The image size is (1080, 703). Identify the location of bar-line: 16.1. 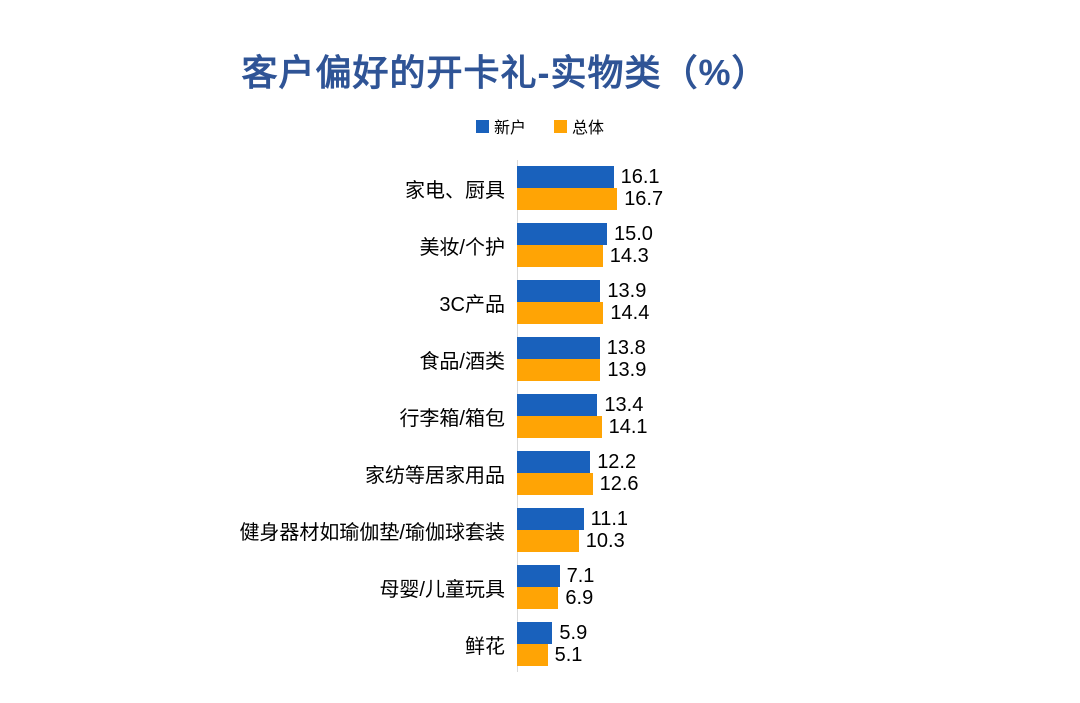
(590, 177).